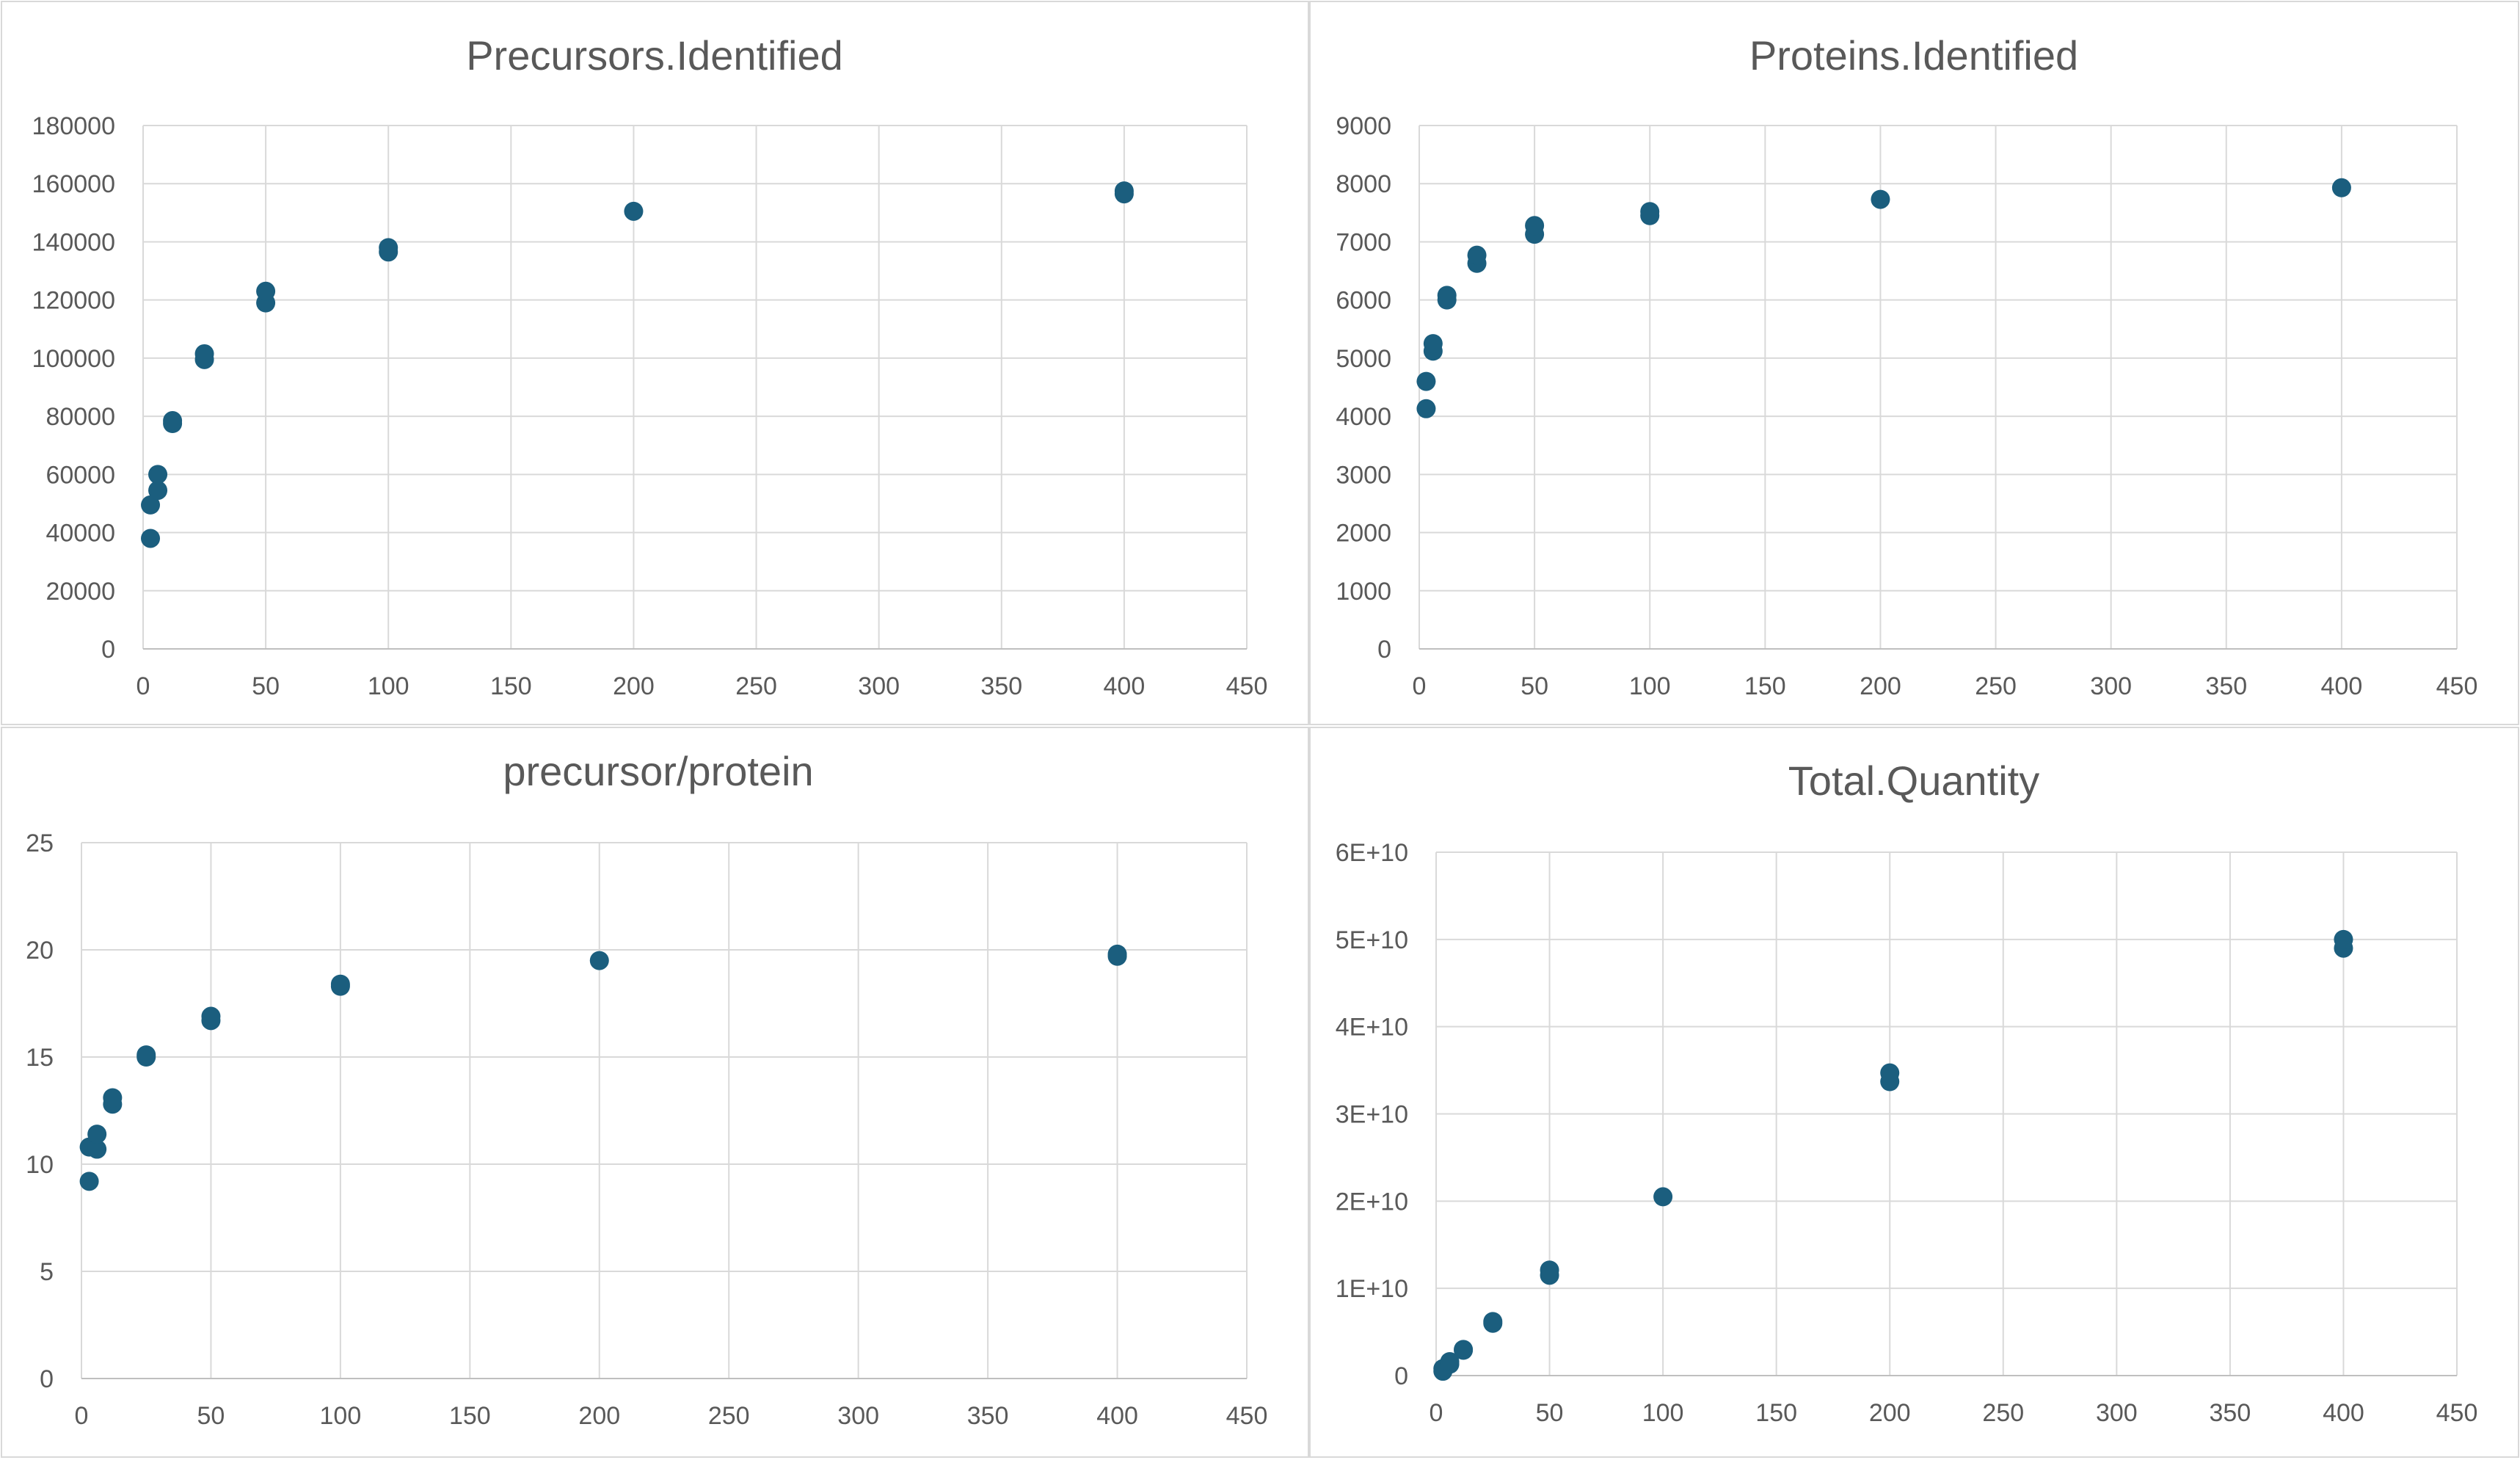 The height and width of the screenshot is (1460, 2520). Describe the element at coordinates (1372, 1115) in the screenshot. I see `y-tick-label: 3E+10` at that location.